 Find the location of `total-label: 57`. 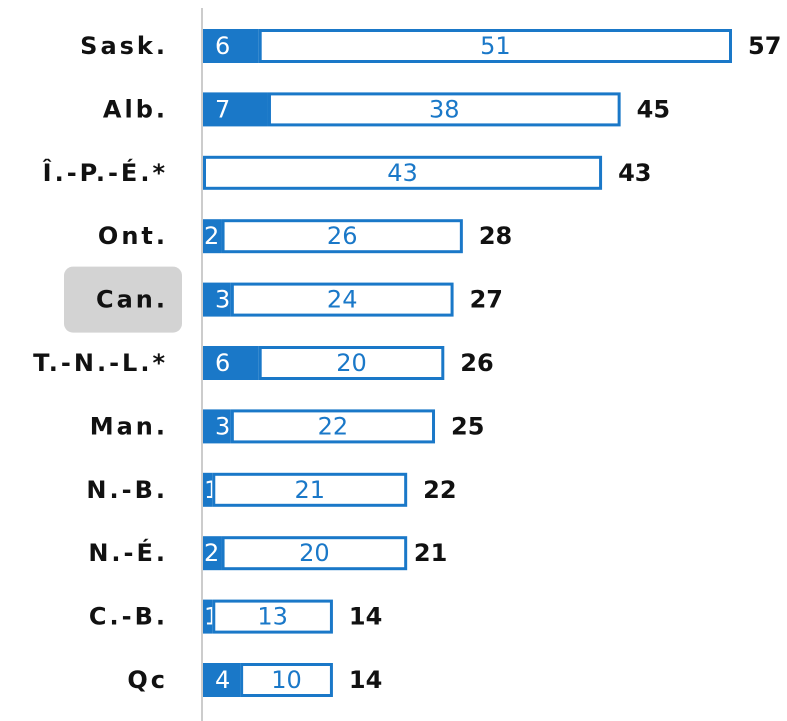

total-label: 57 is located at coordinates (764, 46).